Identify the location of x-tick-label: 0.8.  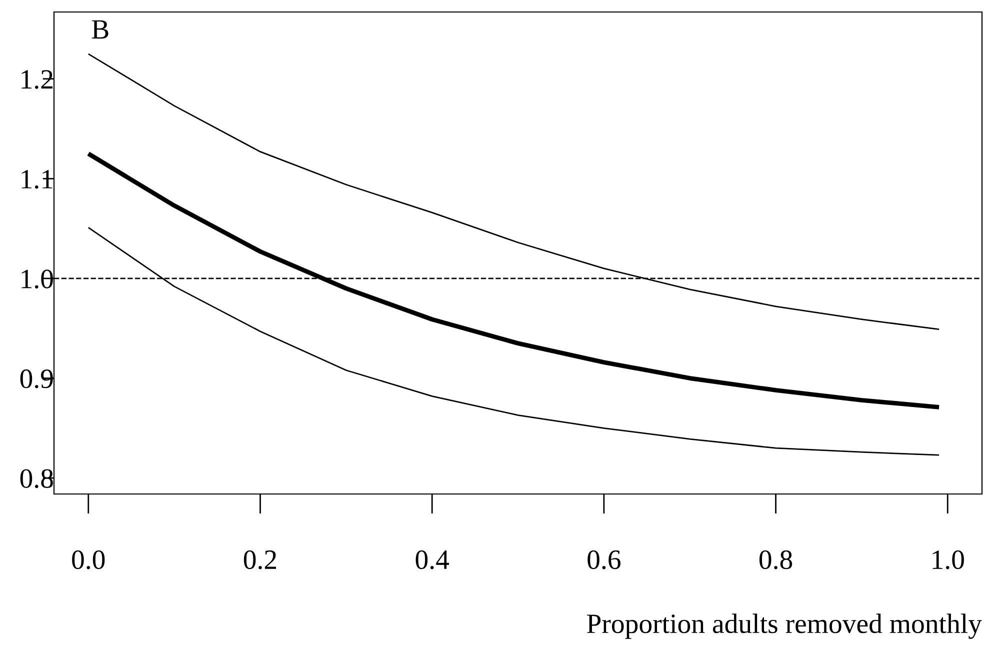
(775, 560).